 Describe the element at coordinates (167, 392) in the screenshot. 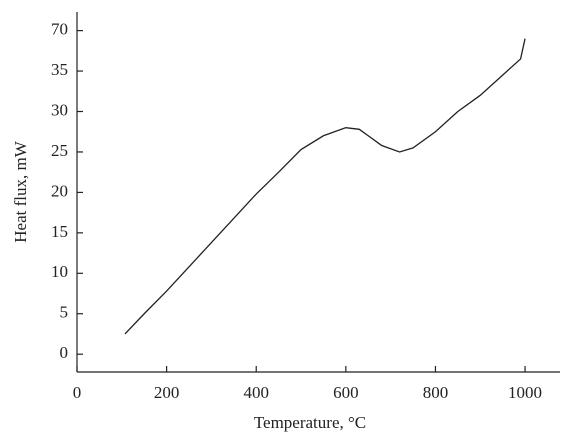

I see `x-tick-label: 200` at that location.